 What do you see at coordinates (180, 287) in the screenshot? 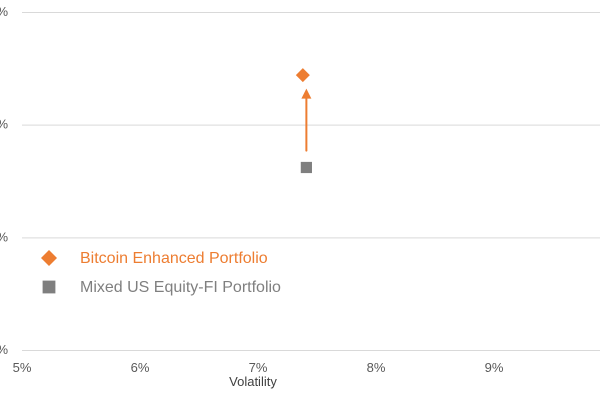
I see `legend-label: Mixed US Equity-FI Portfolio` at bounding box center [180, 287].